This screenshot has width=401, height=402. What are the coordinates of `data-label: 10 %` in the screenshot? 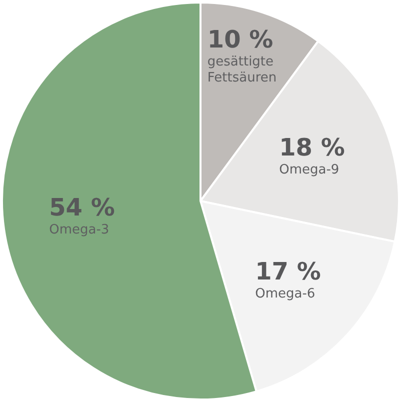 It's located at (240, 40).